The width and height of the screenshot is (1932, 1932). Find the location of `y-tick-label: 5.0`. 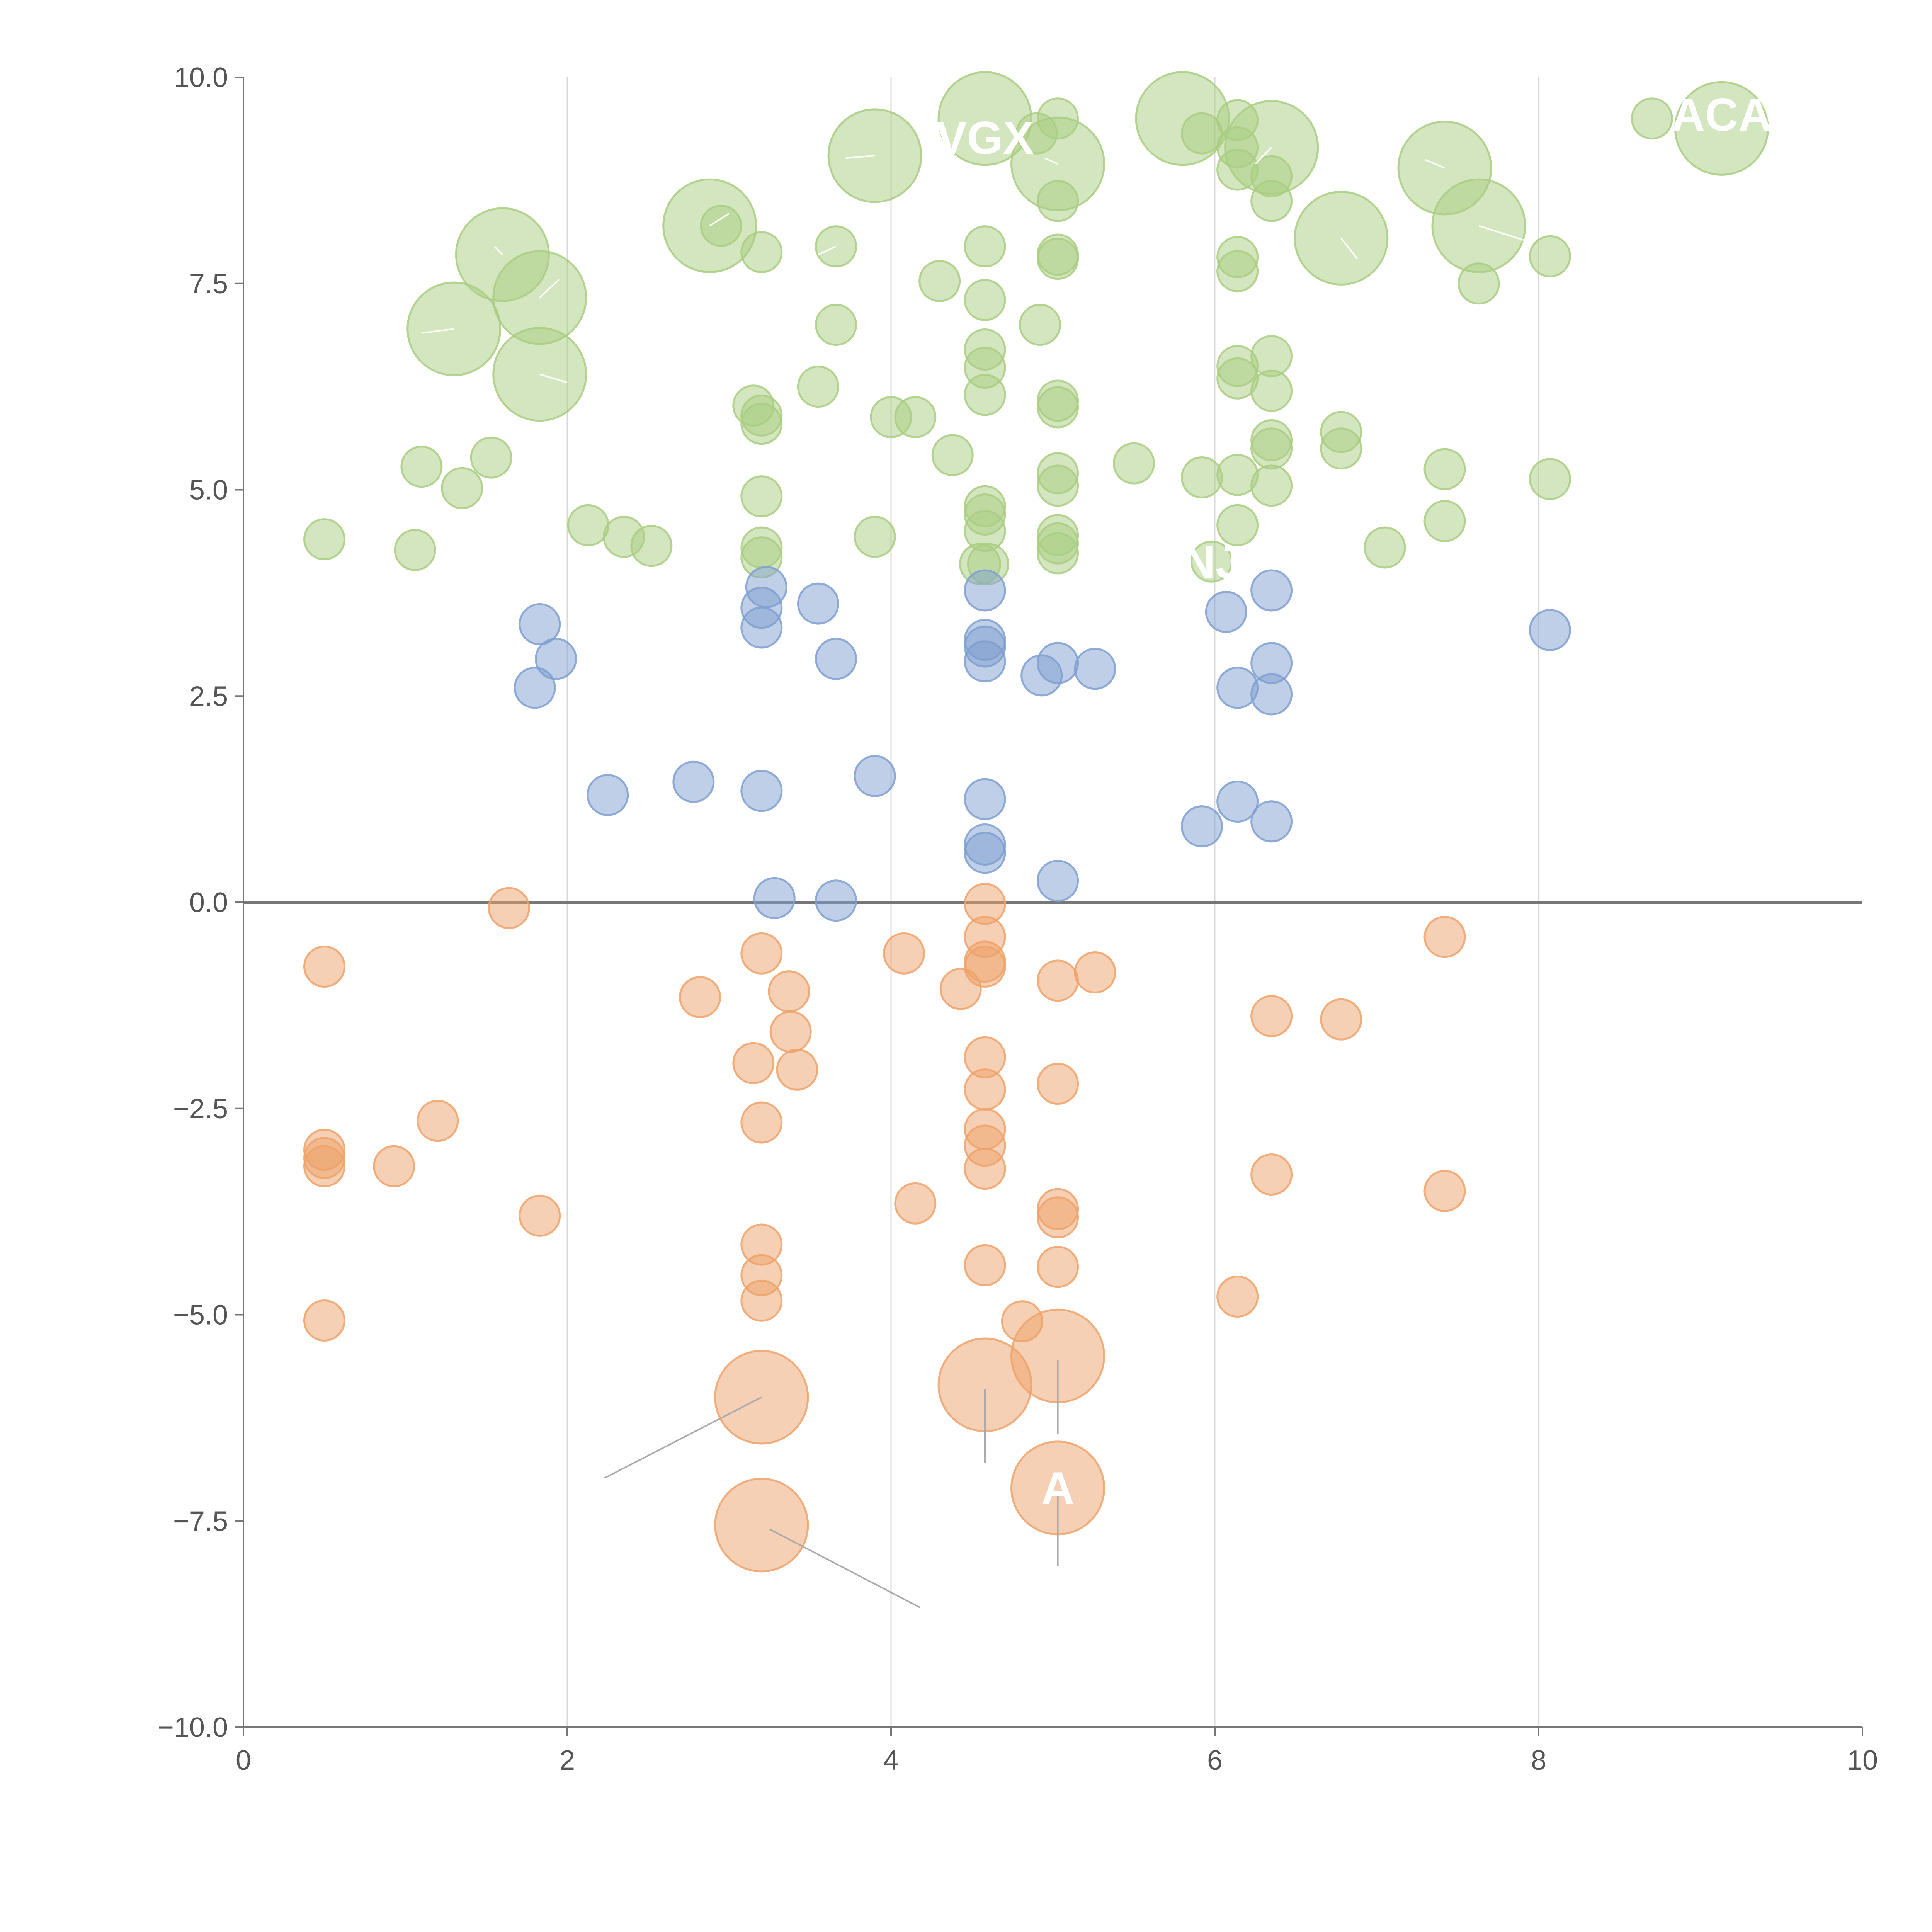

y-tick-label: 5.0 is located at coordinates (209, 491).